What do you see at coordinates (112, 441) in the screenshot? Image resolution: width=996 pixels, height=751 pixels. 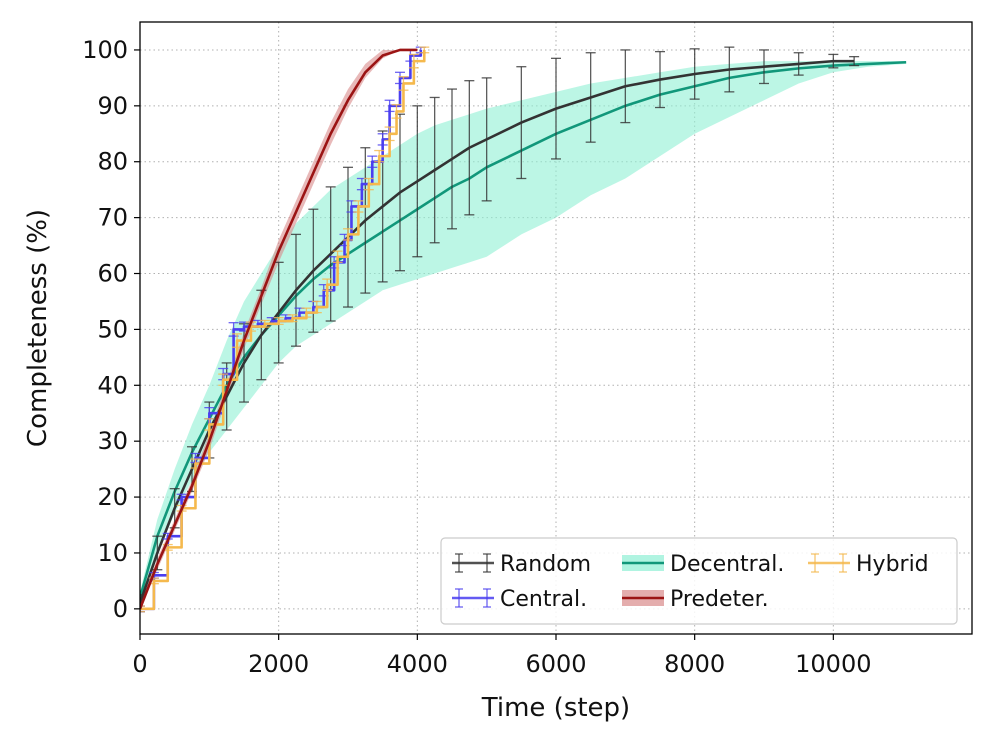 I see `y-tick-label: 30` at bounding box center [112, 441].